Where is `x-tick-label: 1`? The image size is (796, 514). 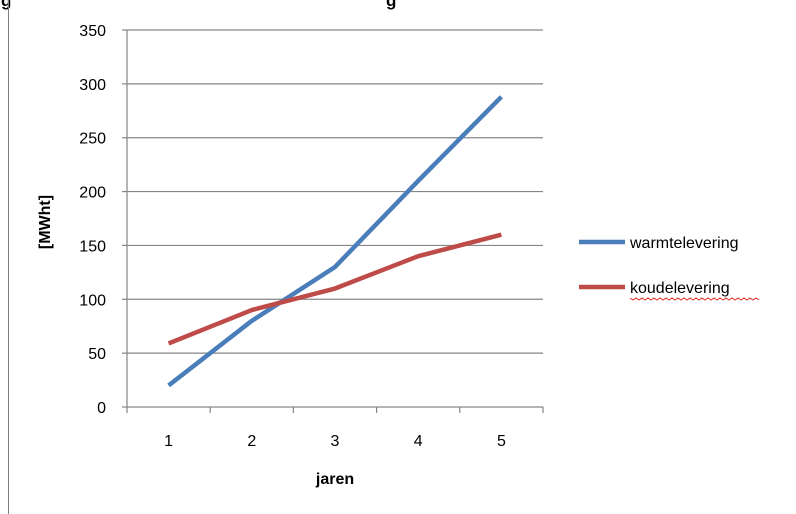
x-tick-label: 1 is located at coordinates (168, 441).